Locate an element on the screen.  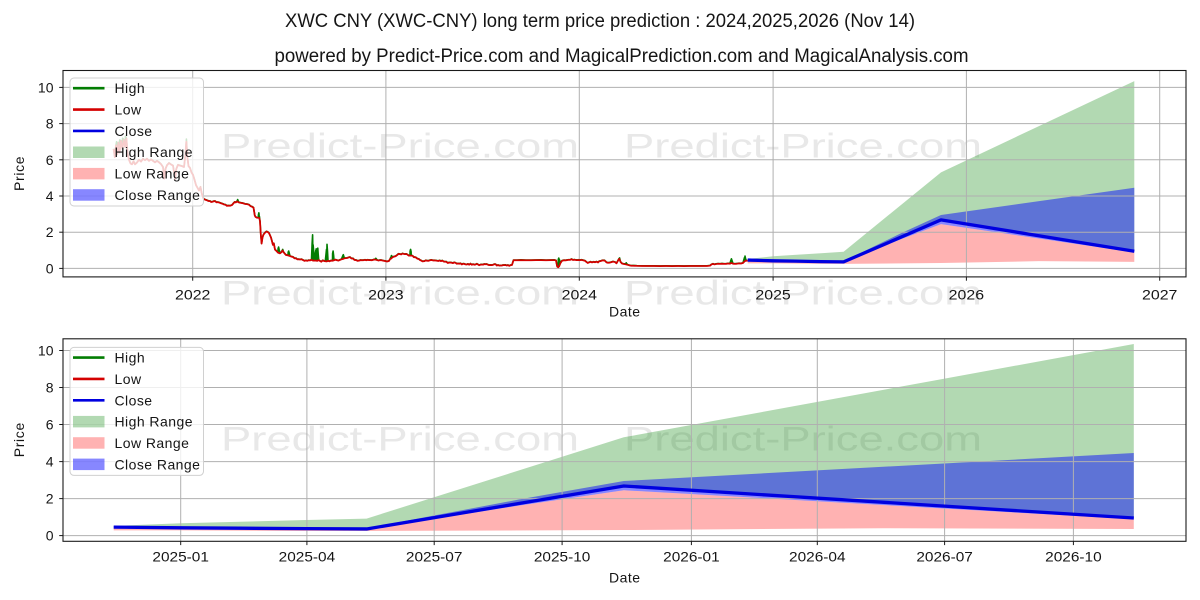
svg-text: 2025-04 is located at coordinates (307, 557).